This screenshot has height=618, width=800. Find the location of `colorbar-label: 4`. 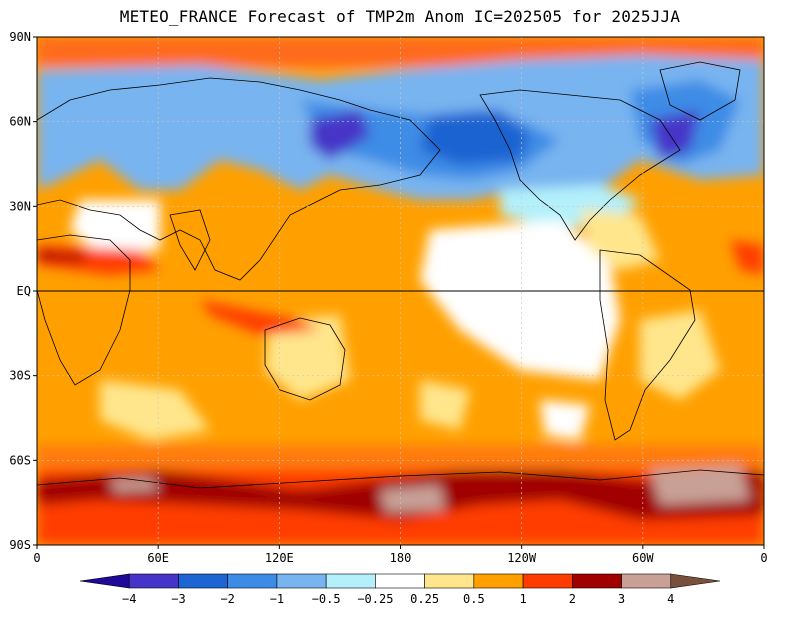

colorbar-label: 4 is located at coordinates (670, 599).